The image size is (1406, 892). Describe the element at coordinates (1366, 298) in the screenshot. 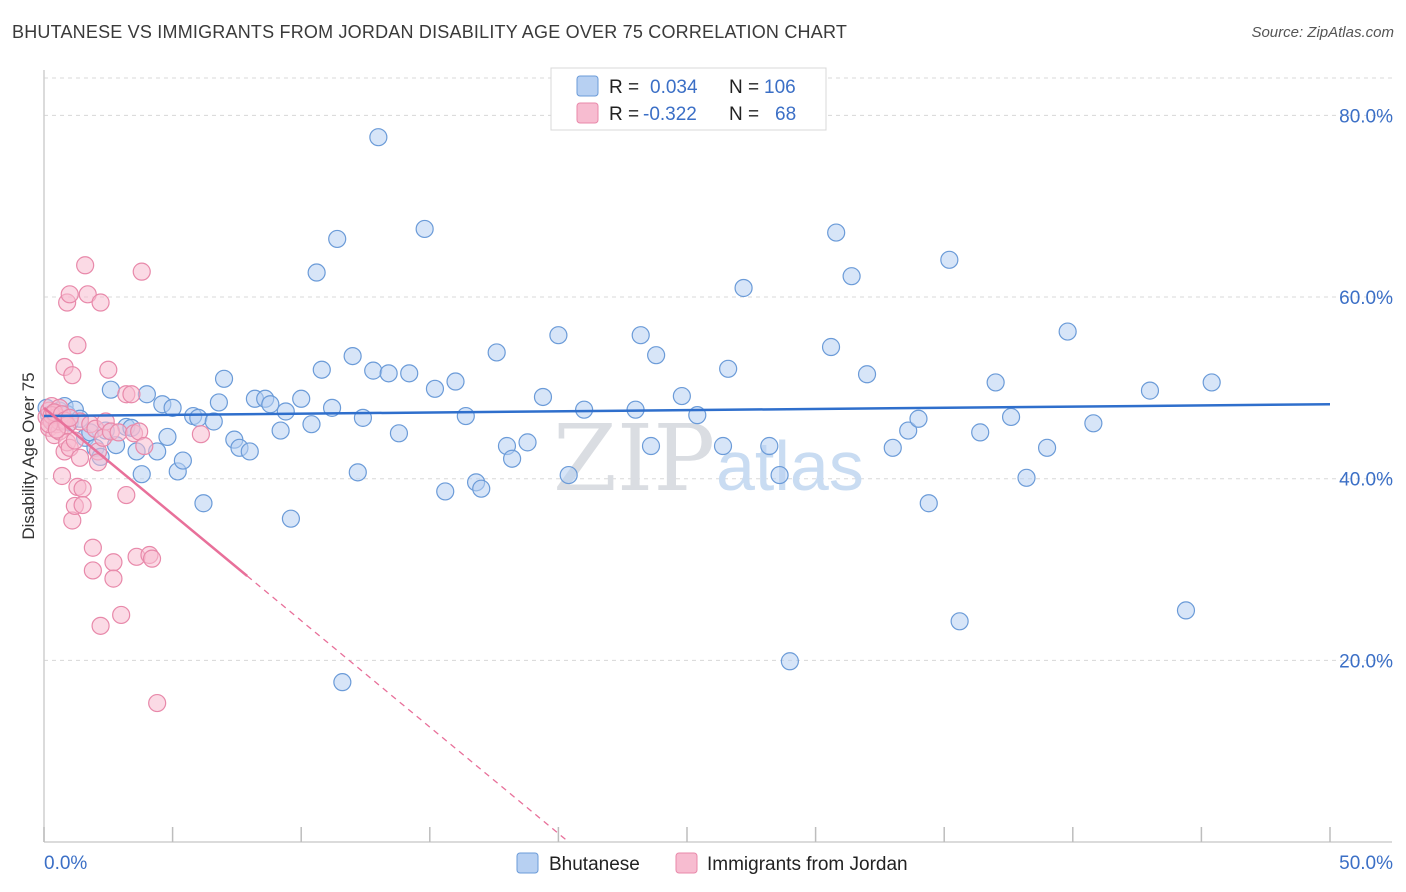

I see `y-tick-label: 60.0%` at that location.